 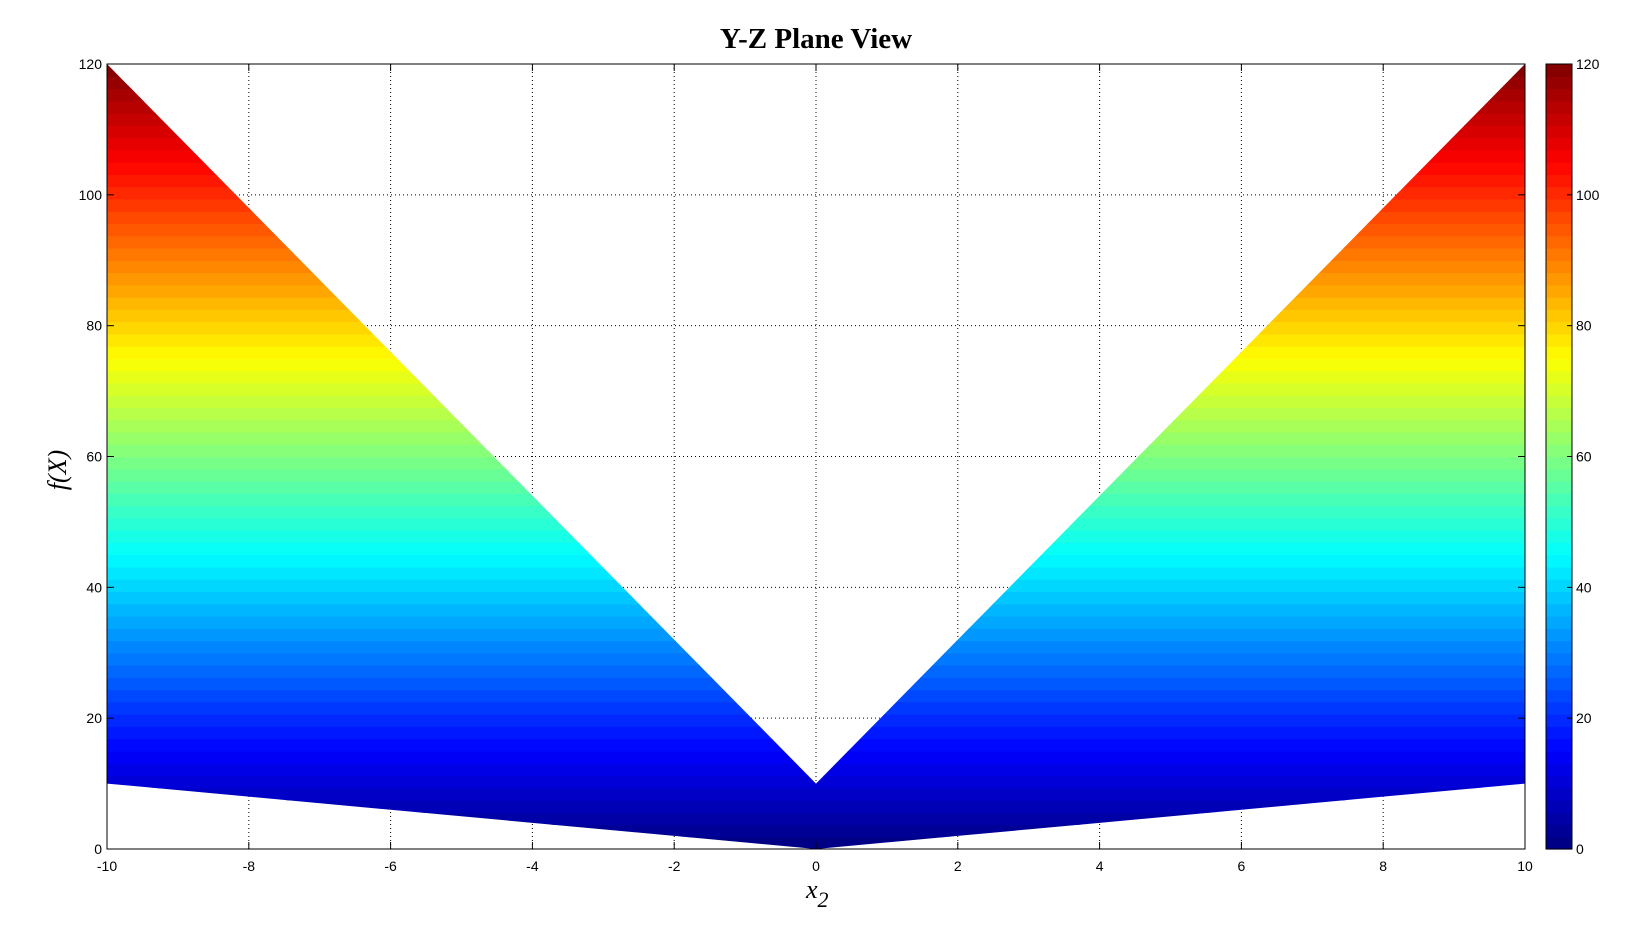 What do you see at coordinates (98, 849) in the screenshot?
I see `y-tick-label: 0` at bounding box center [98, 849].